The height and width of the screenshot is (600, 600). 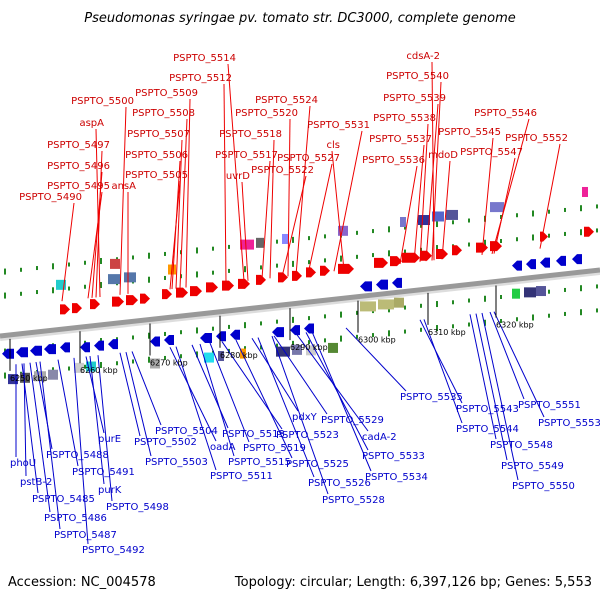 I want to click on reverse-gene-label: phoU, so click(x=23, y=463).